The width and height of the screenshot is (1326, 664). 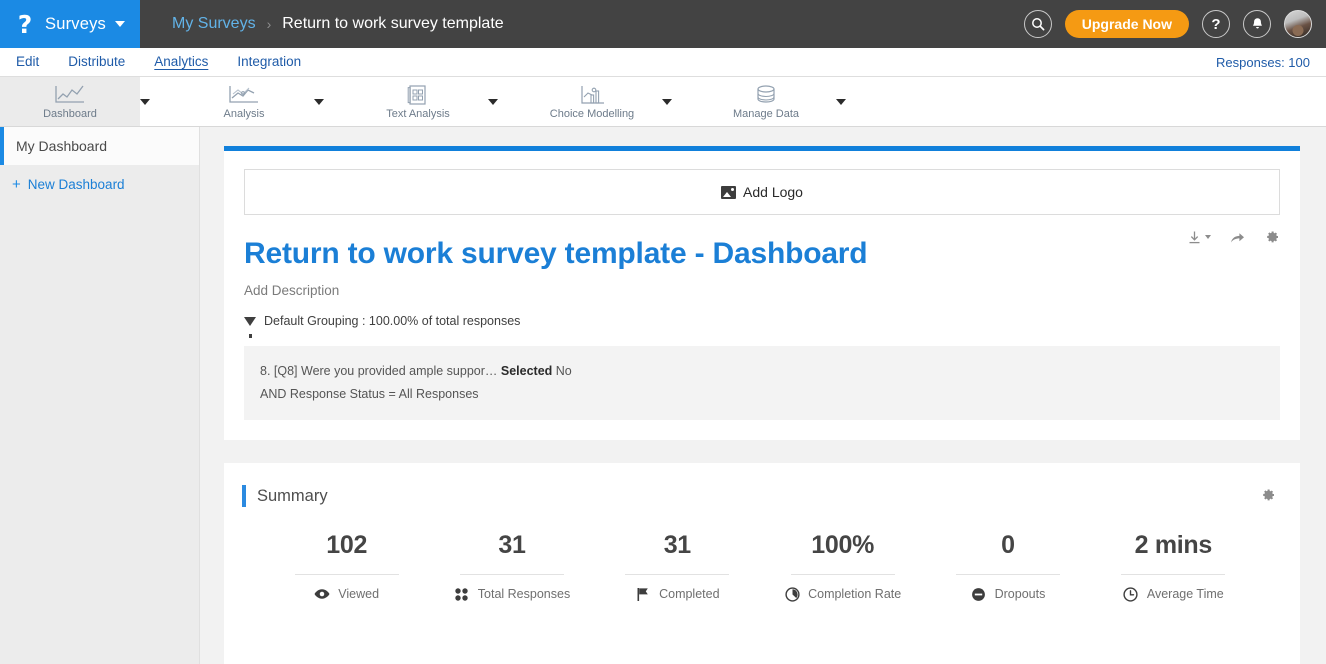 I want to click on filter-funnel-icon, so click(x=250, y=327).